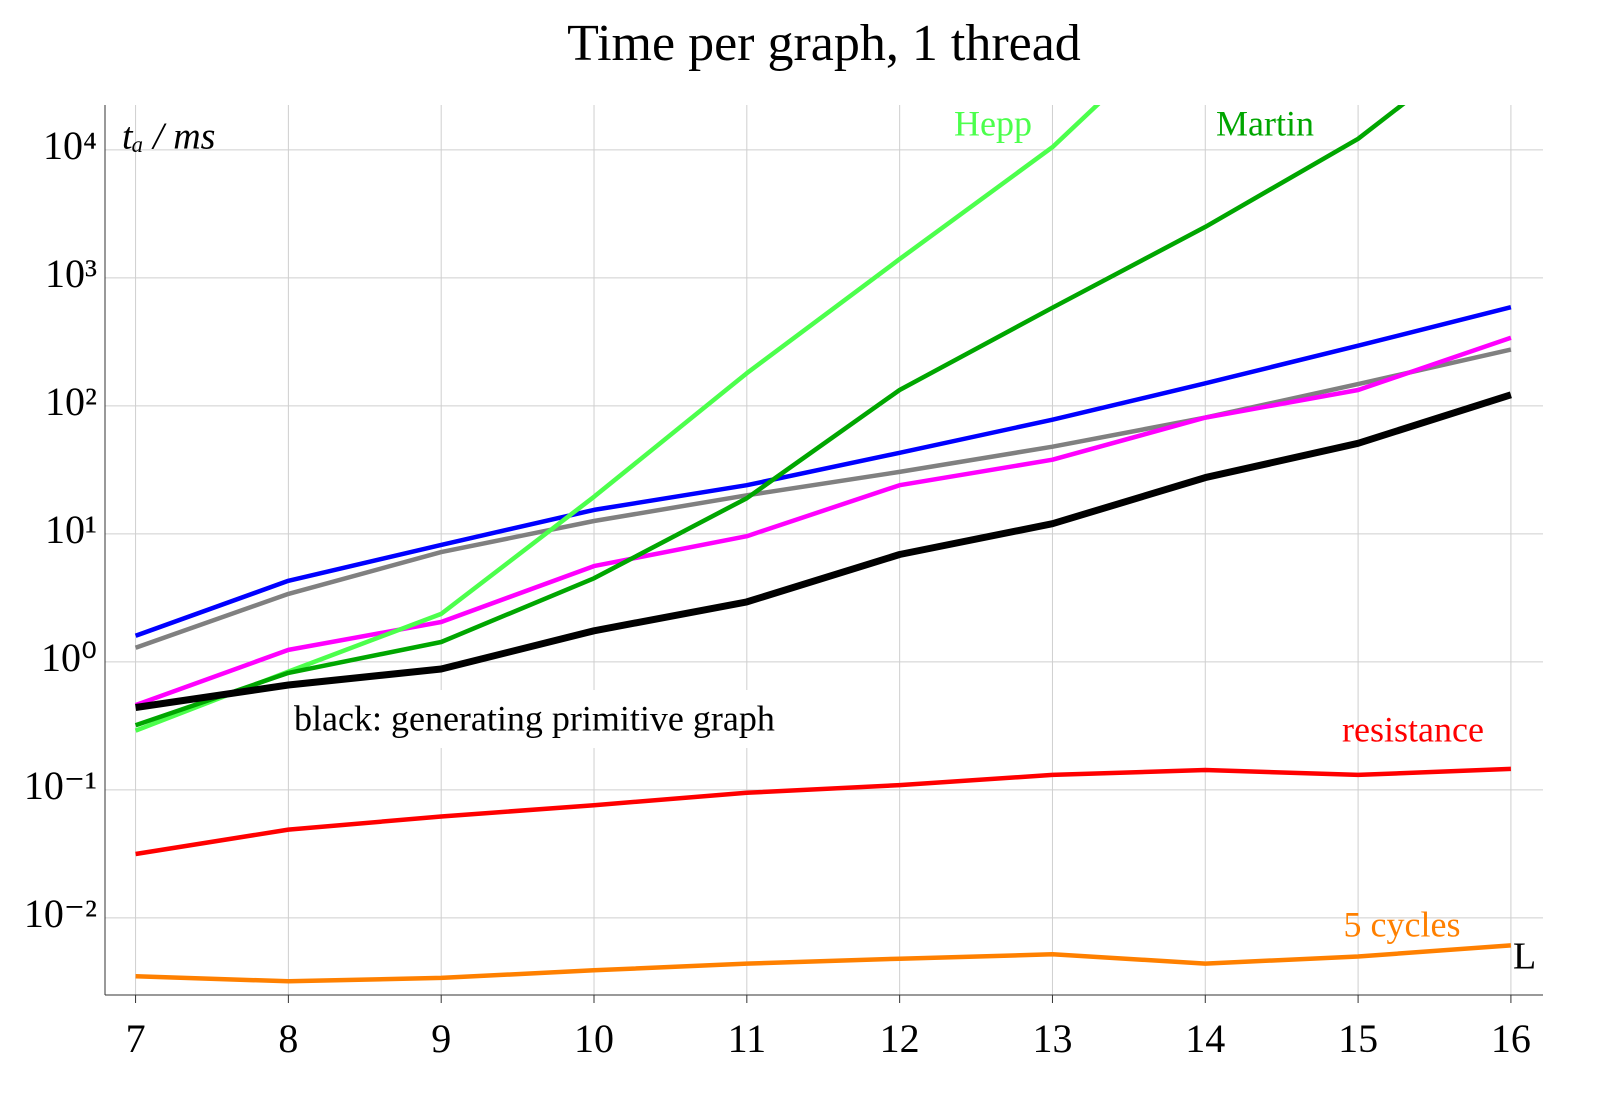 The height and width of the screenshot is (1095, 1600). What do you see at coordinates (69, 657) in the screenshot?
I see `y-tick-label: 10⁰` at bounding box center [69, 657].